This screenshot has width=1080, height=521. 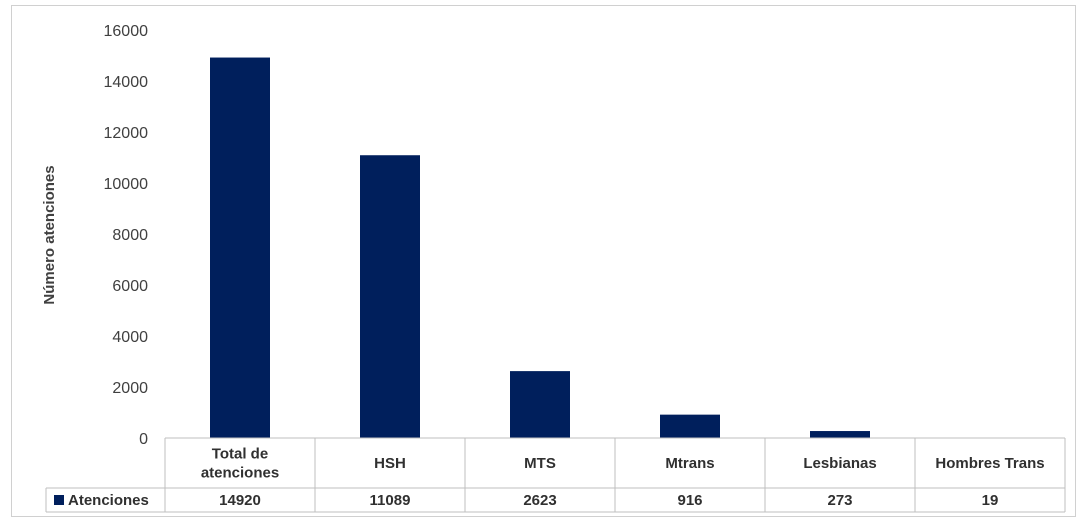 What do you see at coordinates (143, 439) in the screenshot?
I see `y-tick-label: 0` at bounding box center [143, 439].